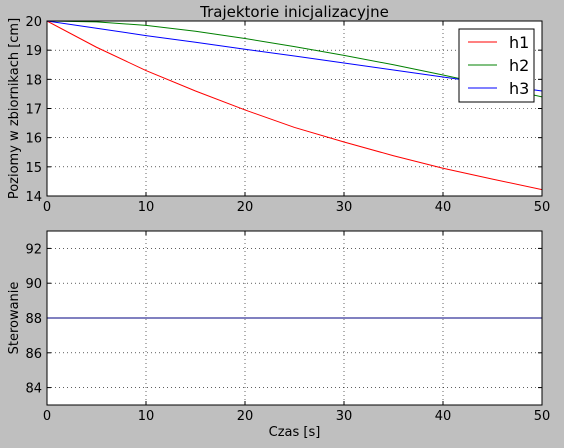 This screenshot has width=564, height=448. I want to click on chart-title: Trajektorie inicjalizacyjne, so click(294, 12).